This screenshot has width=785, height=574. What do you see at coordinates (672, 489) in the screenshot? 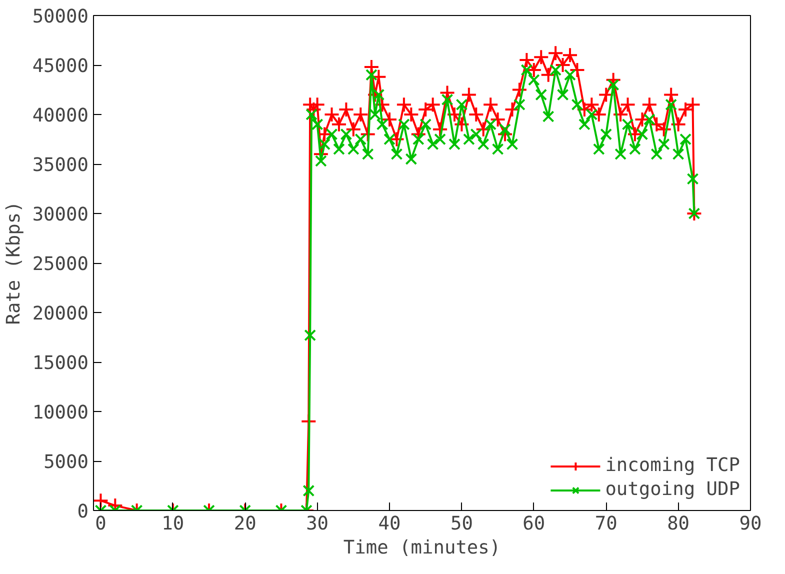
I see `legend-label: outgoing UDP` at bounding box center [672, 489].